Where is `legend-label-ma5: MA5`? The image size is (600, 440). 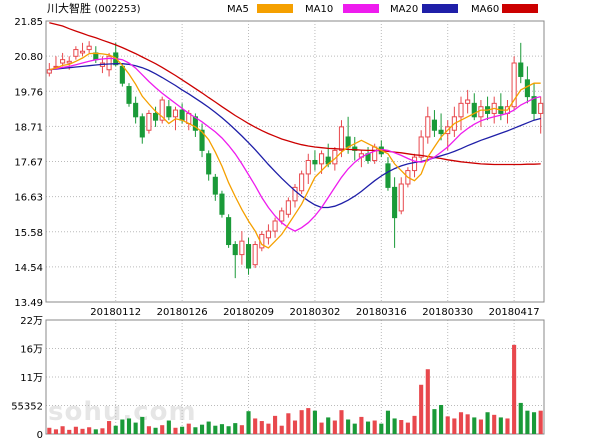
legend-label-ma5: MA5 is located at coordinates (238, 9).